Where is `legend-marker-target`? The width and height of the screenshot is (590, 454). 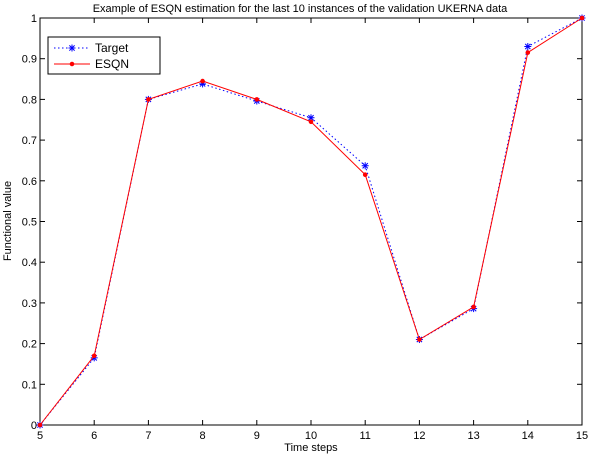 legend-marker-target is located at coordinates (72, 48).